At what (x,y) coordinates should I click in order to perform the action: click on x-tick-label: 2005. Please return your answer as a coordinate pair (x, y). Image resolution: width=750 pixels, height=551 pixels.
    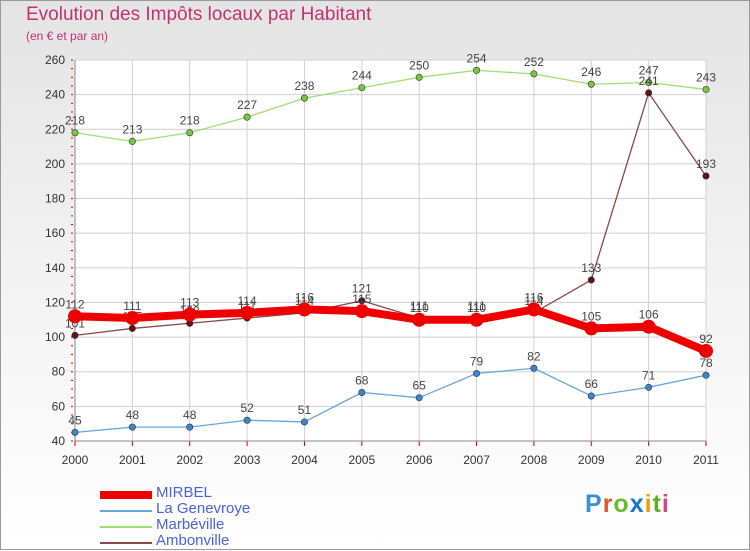
    Looking at the image, I should click on (361, 460).